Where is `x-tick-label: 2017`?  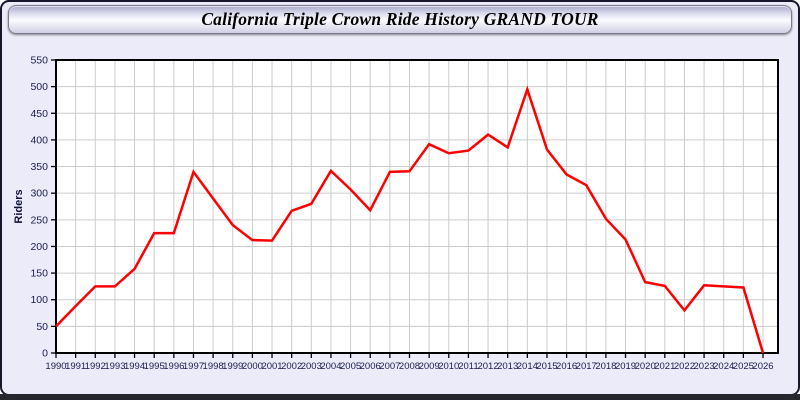
x-tick-label: 2017 is located at coordinates (586, 366).